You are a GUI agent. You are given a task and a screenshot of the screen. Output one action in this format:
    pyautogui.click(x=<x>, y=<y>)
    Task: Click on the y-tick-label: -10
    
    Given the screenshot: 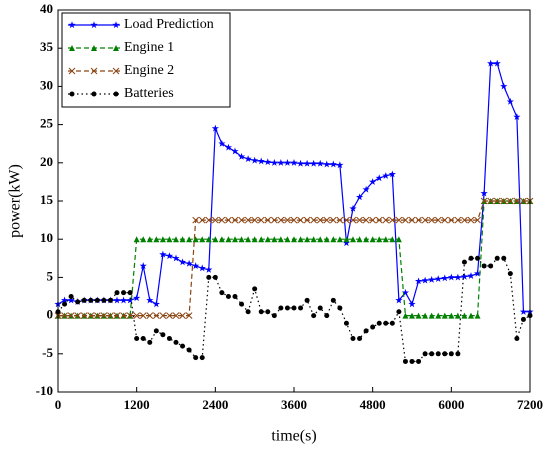 What is the action you would take?
    pyautogui.click(x=44, y=390)
    